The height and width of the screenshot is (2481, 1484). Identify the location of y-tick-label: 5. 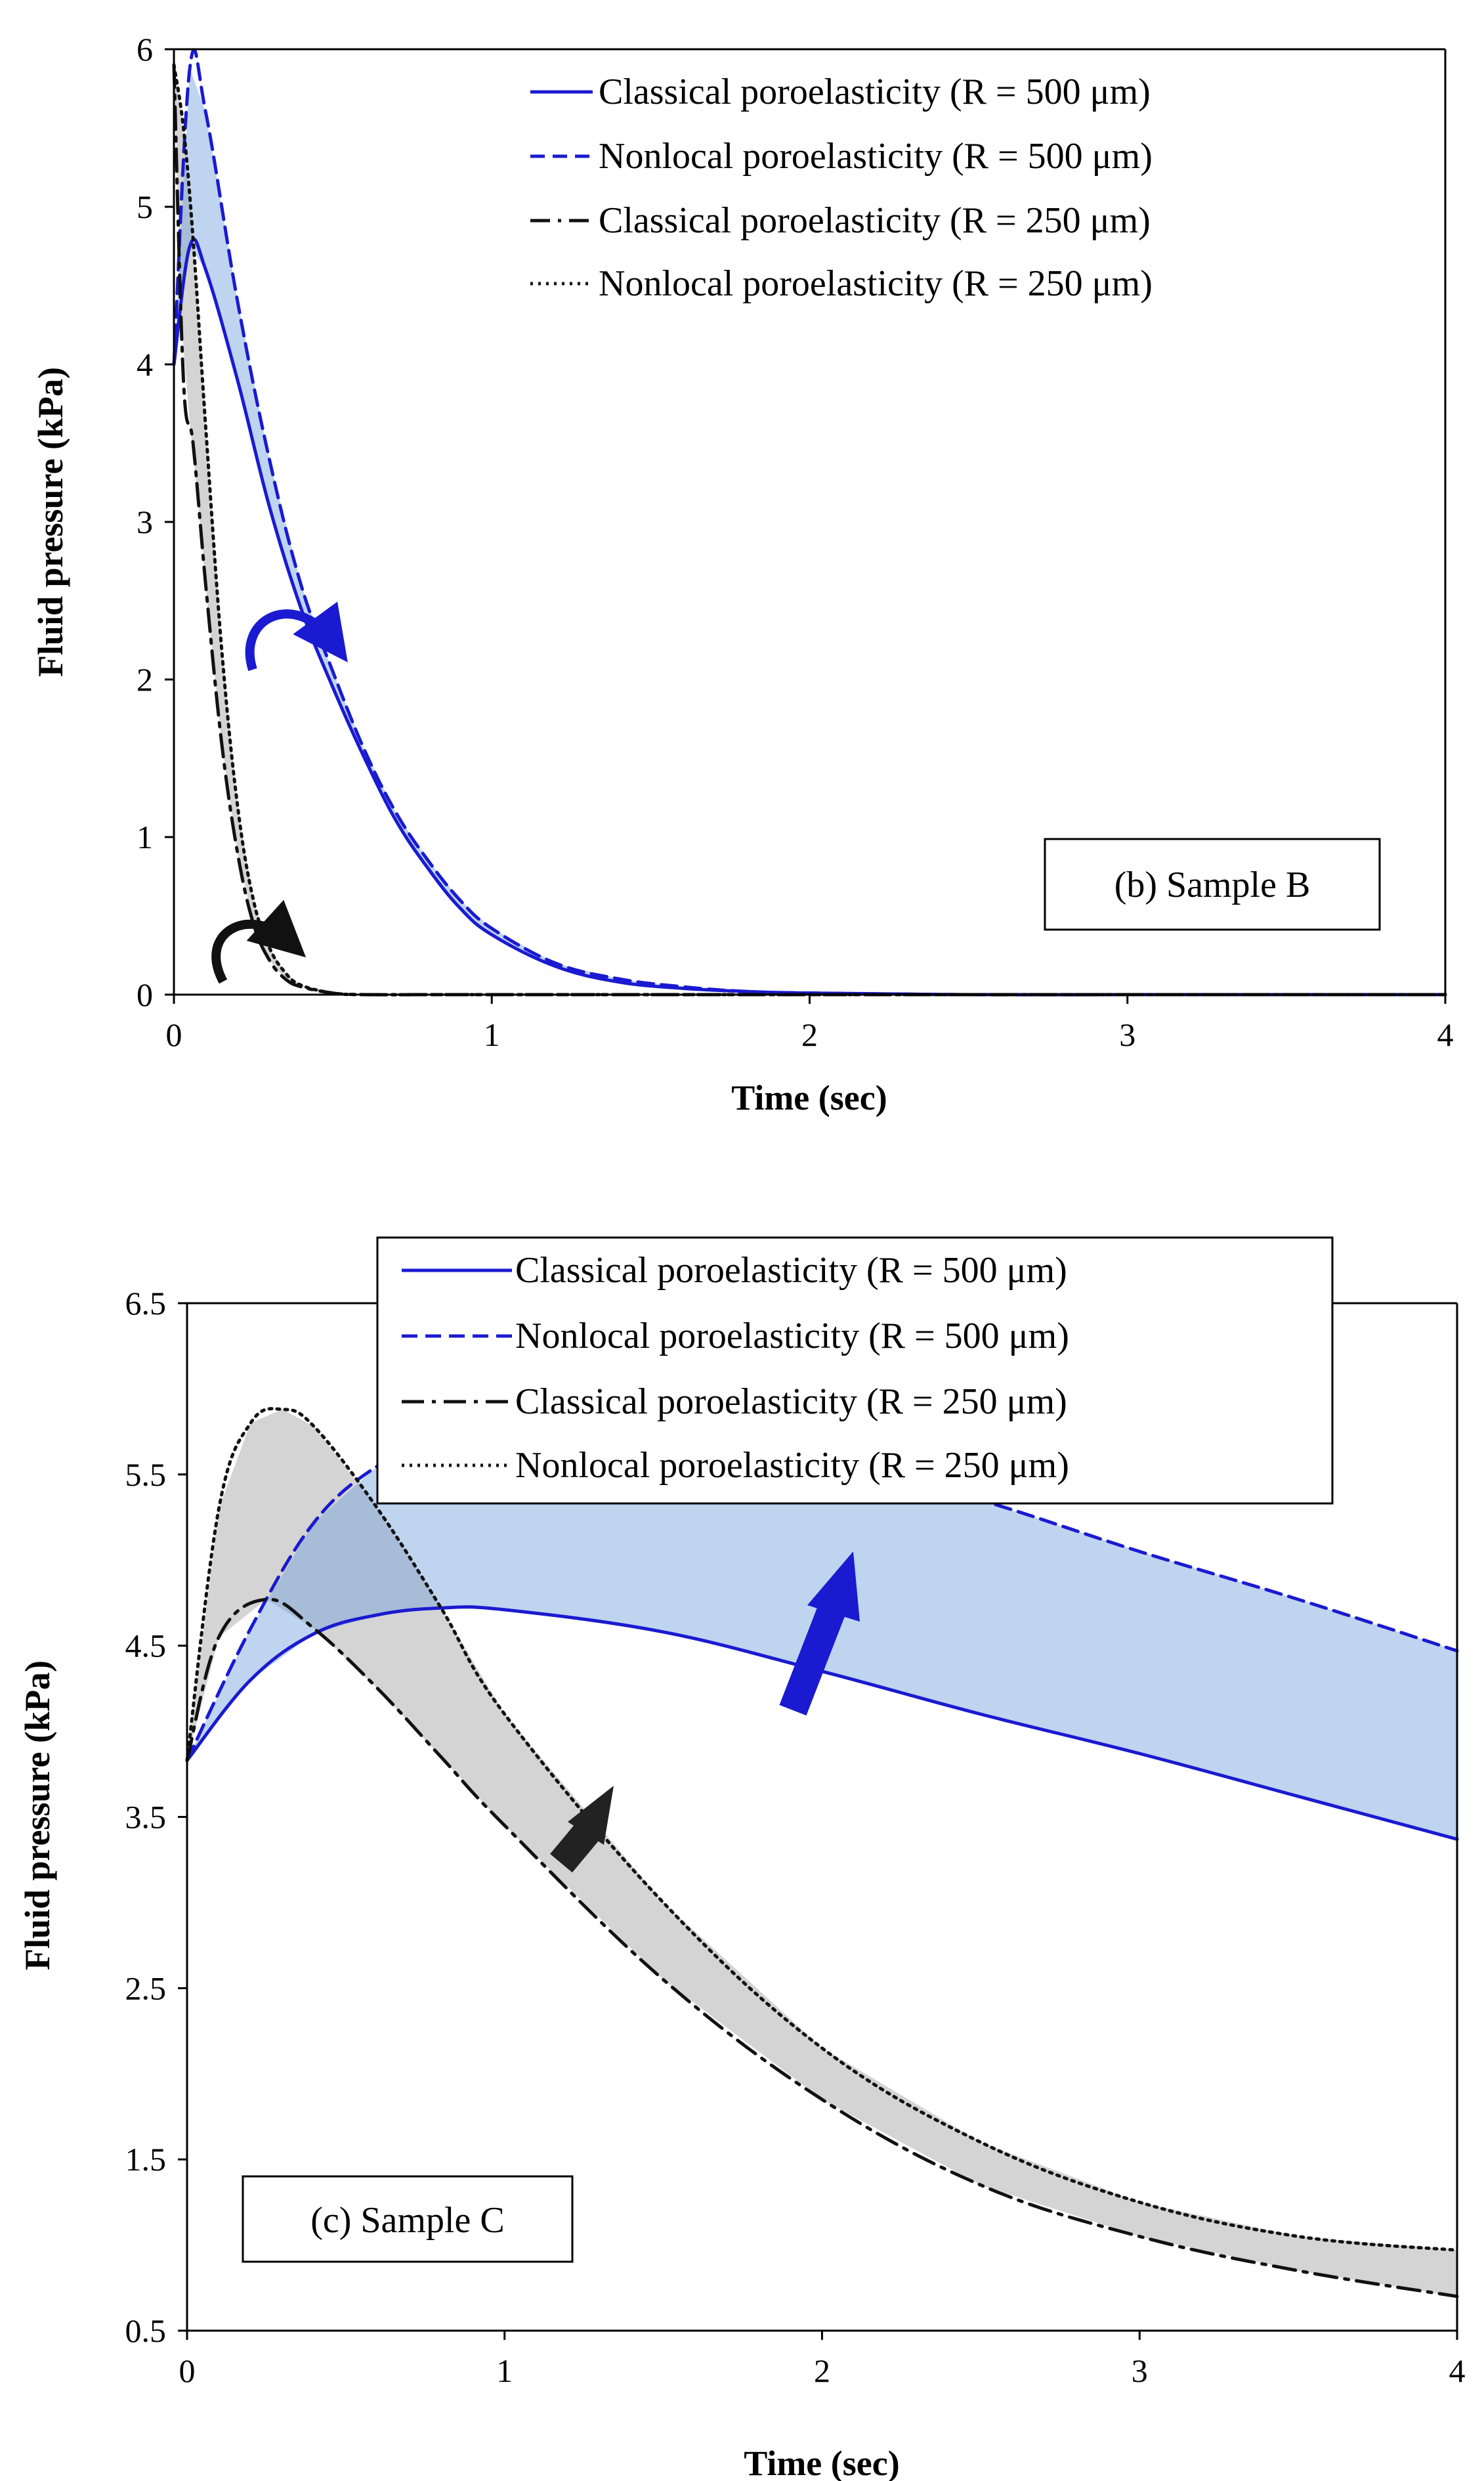
(145, 206).